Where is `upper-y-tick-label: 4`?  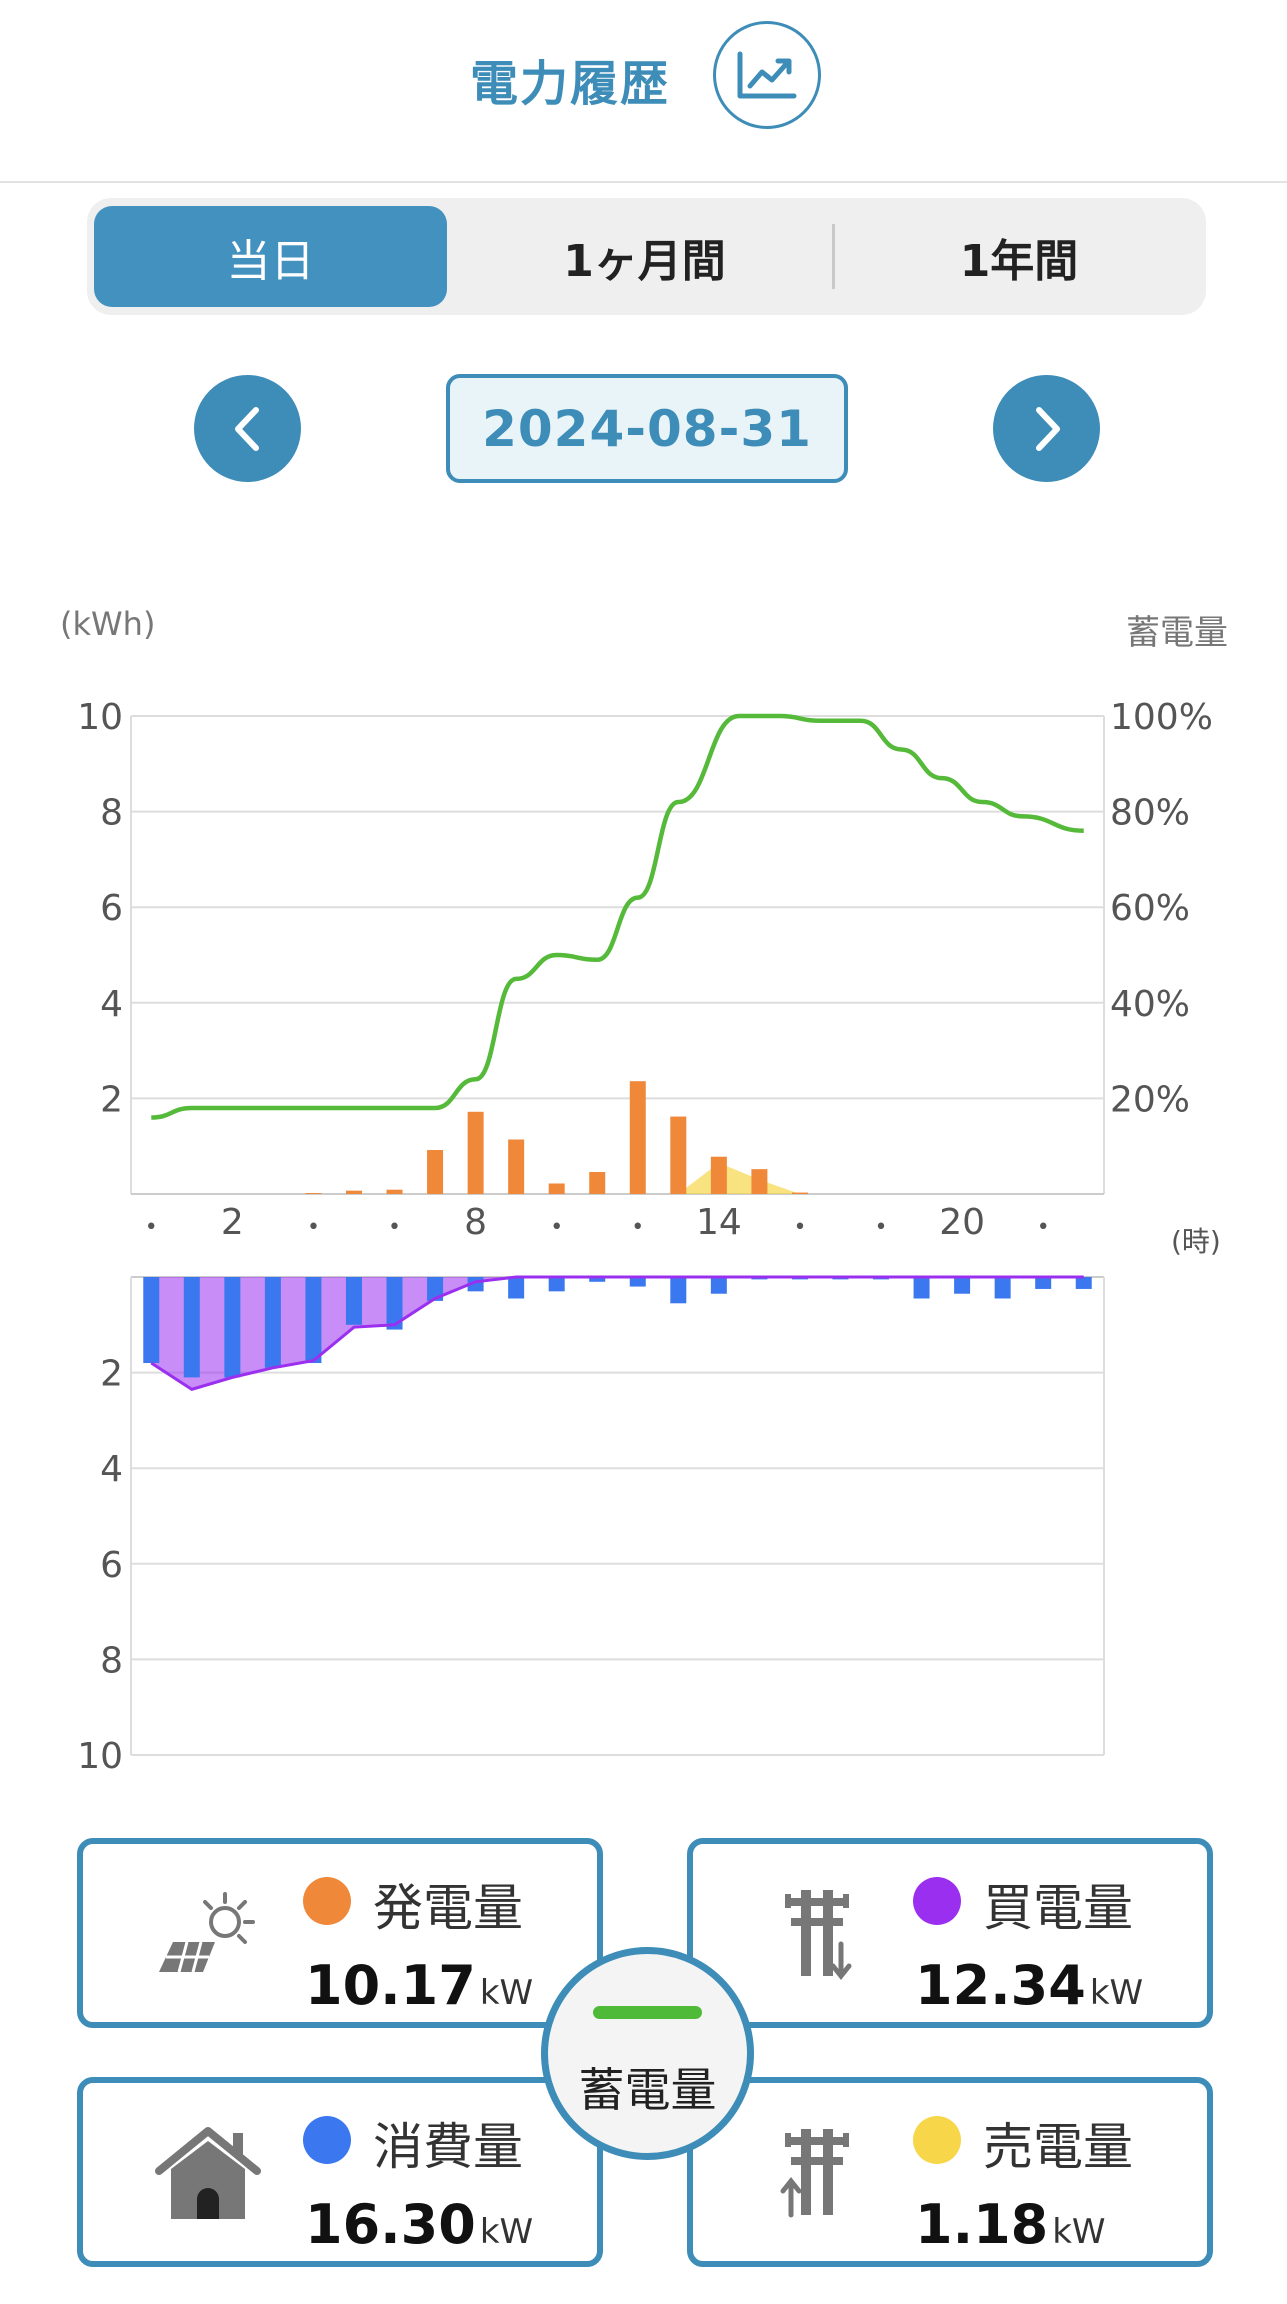 upper-y-tick-label: 4 is located at coordinates (111, 1004).